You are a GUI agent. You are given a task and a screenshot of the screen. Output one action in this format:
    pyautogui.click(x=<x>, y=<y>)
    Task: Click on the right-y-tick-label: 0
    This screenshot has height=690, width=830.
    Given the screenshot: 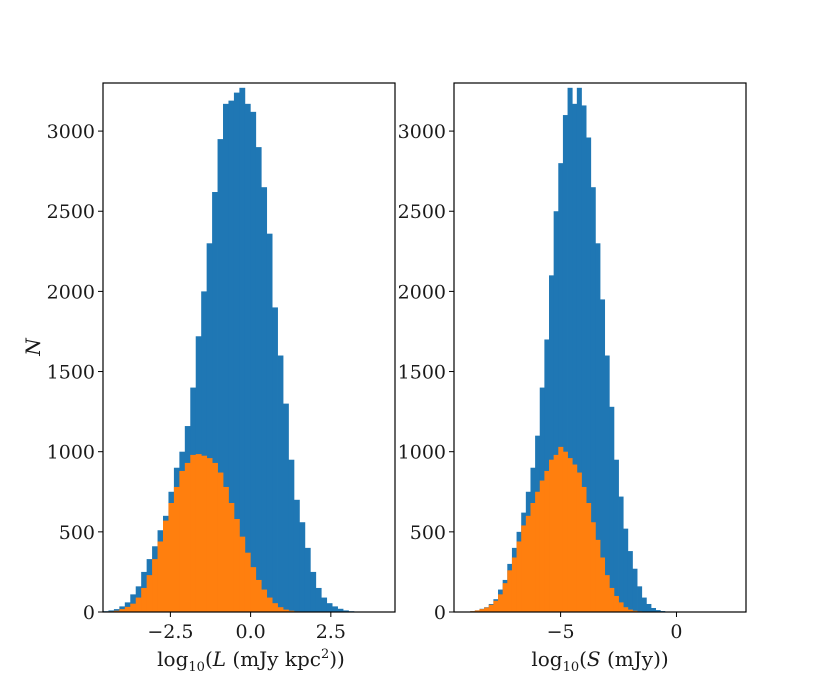 What is the action you would take?
    pyautogui.click(x=440, y=613)
    